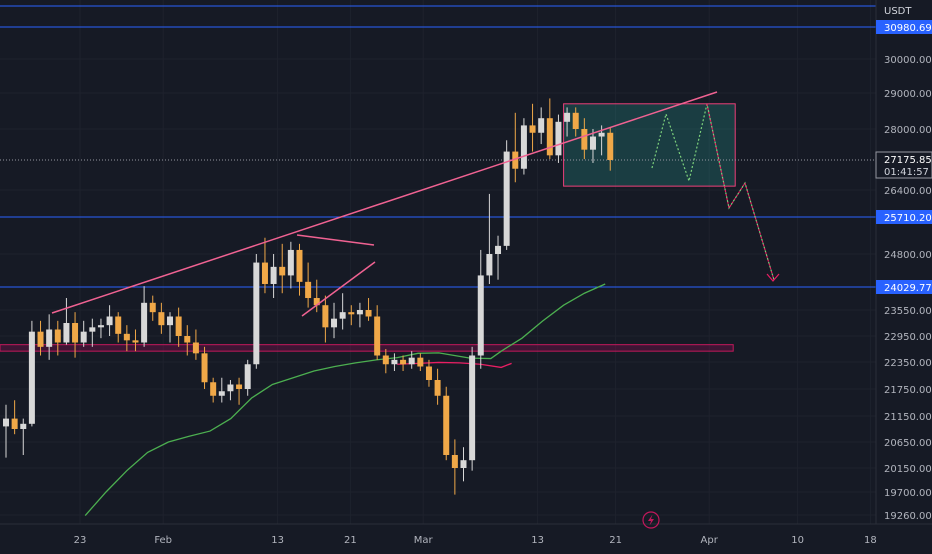  I want to click on price-tick-label: 28000.00, so click(908, 130).